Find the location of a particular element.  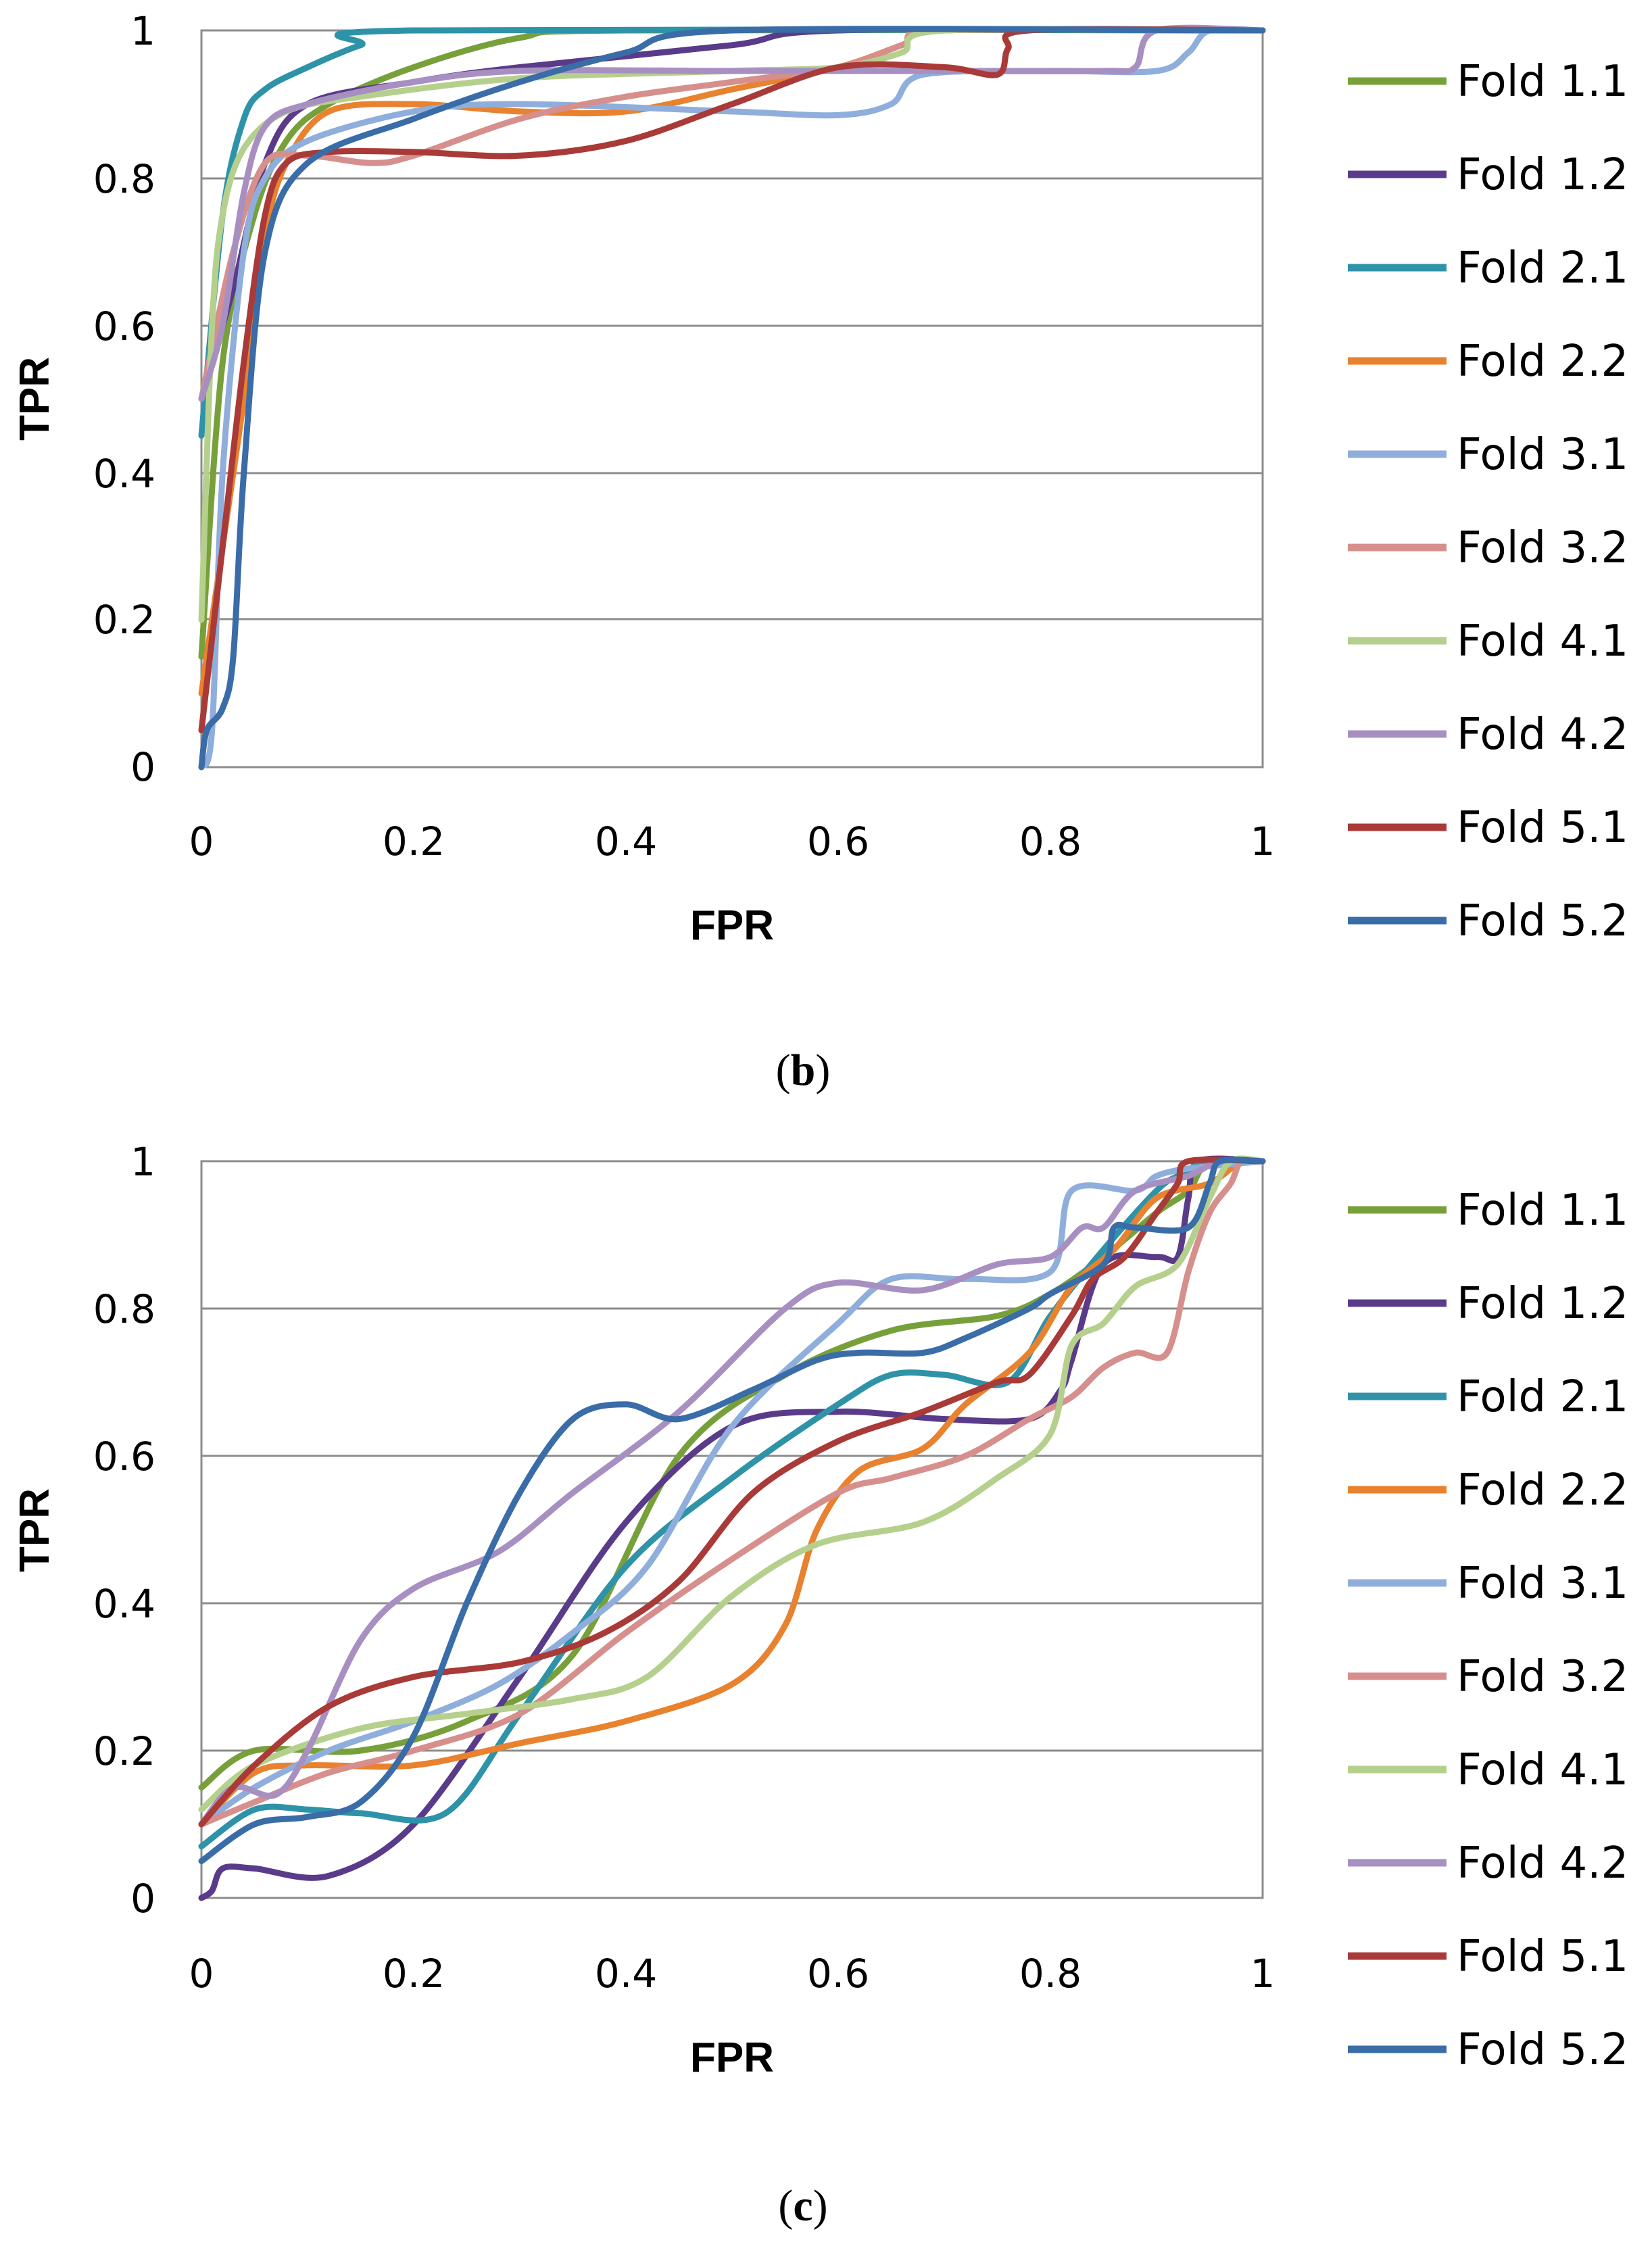

caption-b-open: ( is located at coordinates (783, 1070).